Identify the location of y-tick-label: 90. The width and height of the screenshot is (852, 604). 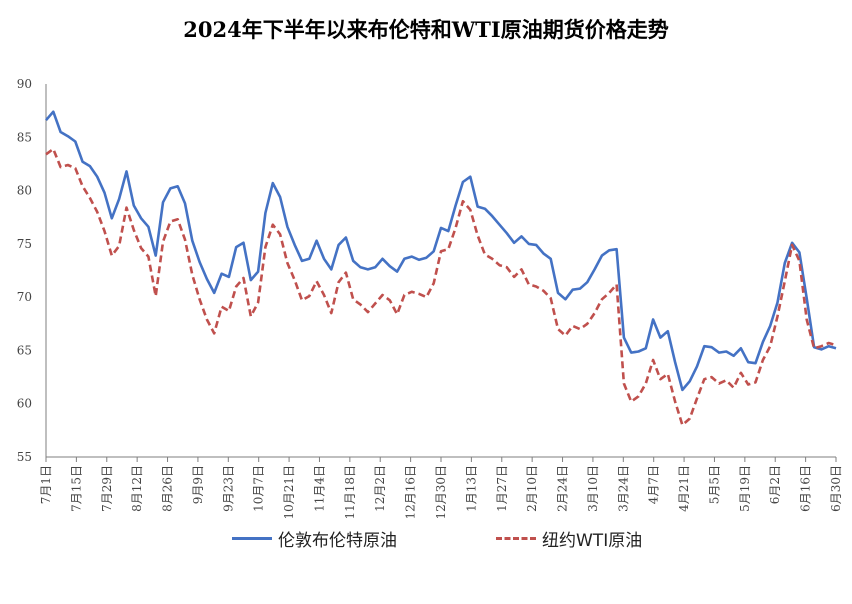
(24, 84).